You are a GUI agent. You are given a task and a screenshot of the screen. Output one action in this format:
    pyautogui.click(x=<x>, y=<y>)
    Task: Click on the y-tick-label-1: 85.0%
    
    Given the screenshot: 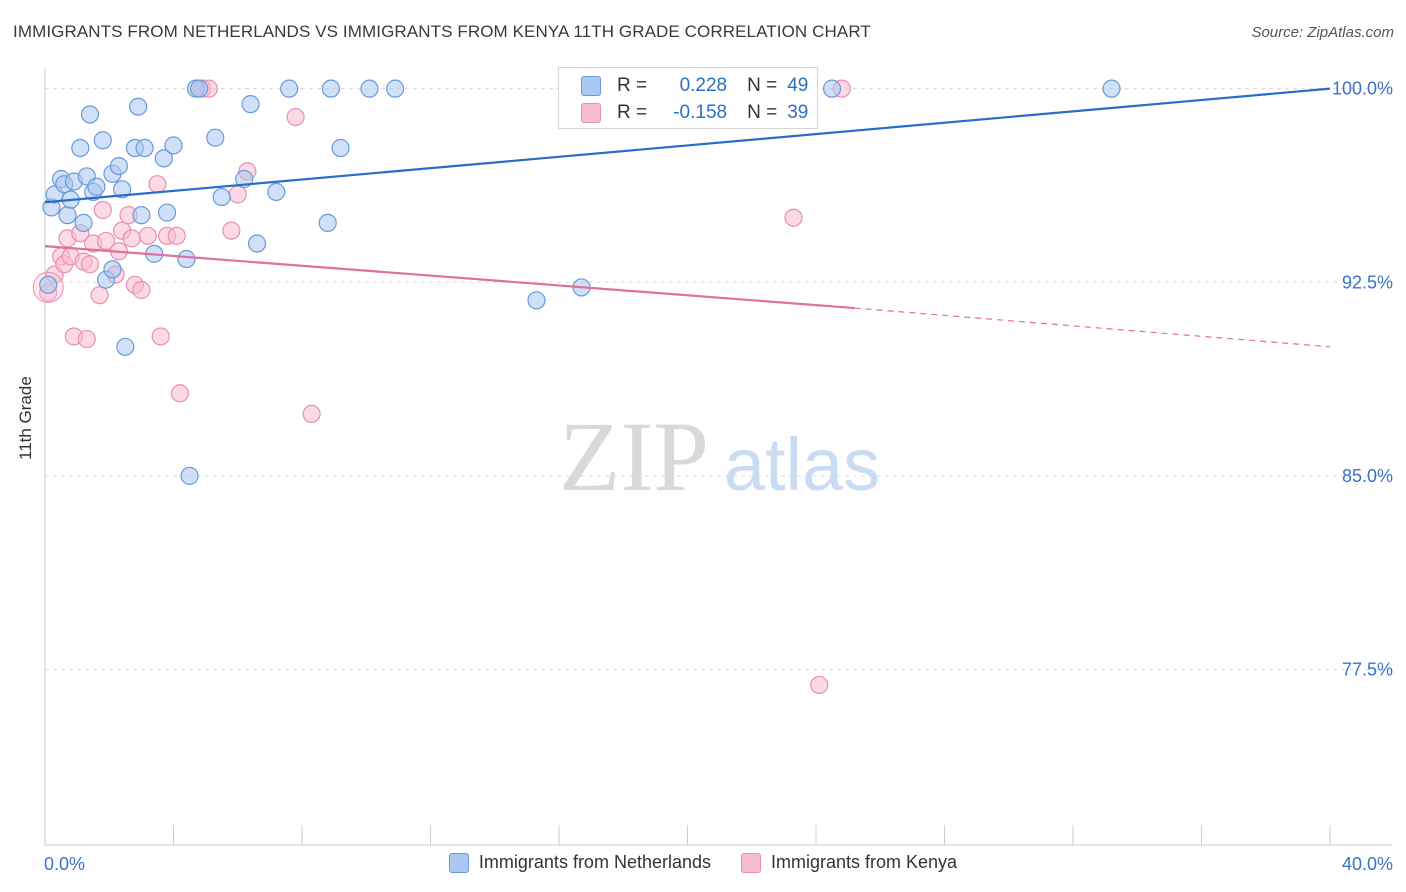 What is the action you would take?
    pyautogui.click(x=1367, y=476)
    